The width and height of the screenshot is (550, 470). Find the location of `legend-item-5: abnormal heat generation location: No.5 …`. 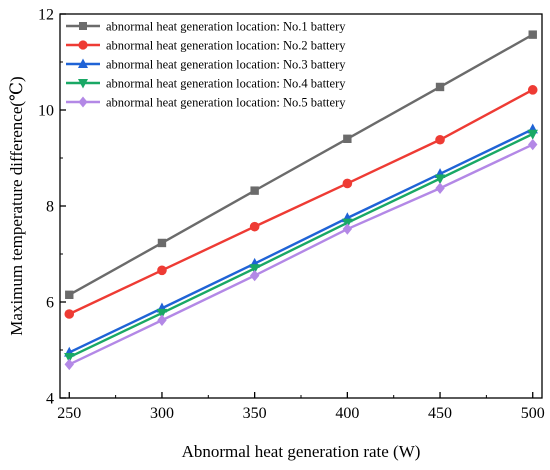

legend-item-5: abnormal heat generation location: No.5 … is located at coordinates (206, 103).